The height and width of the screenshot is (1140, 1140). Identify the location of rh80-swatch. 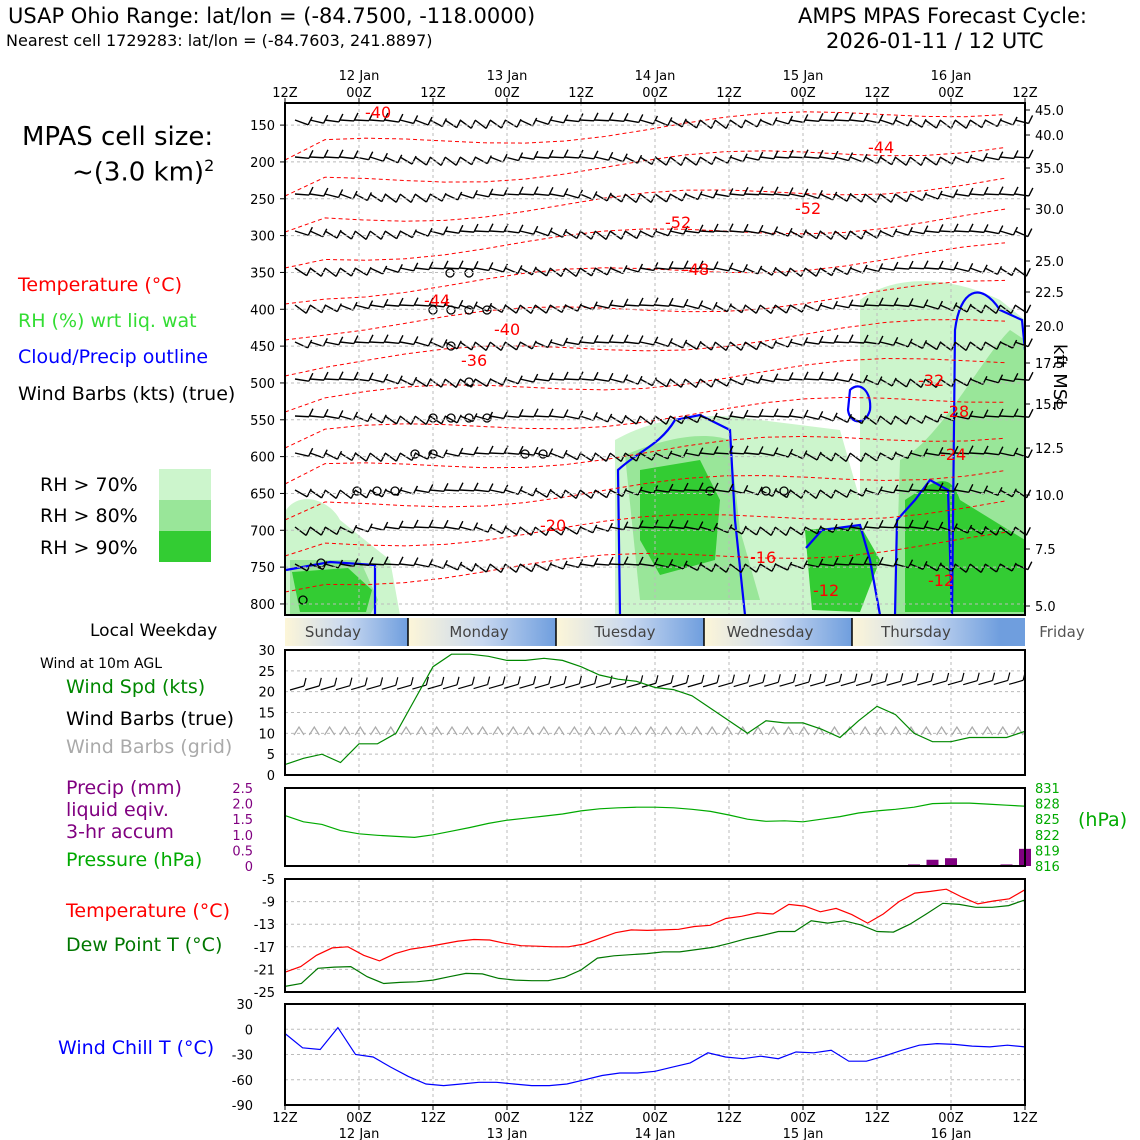
(185, 515).